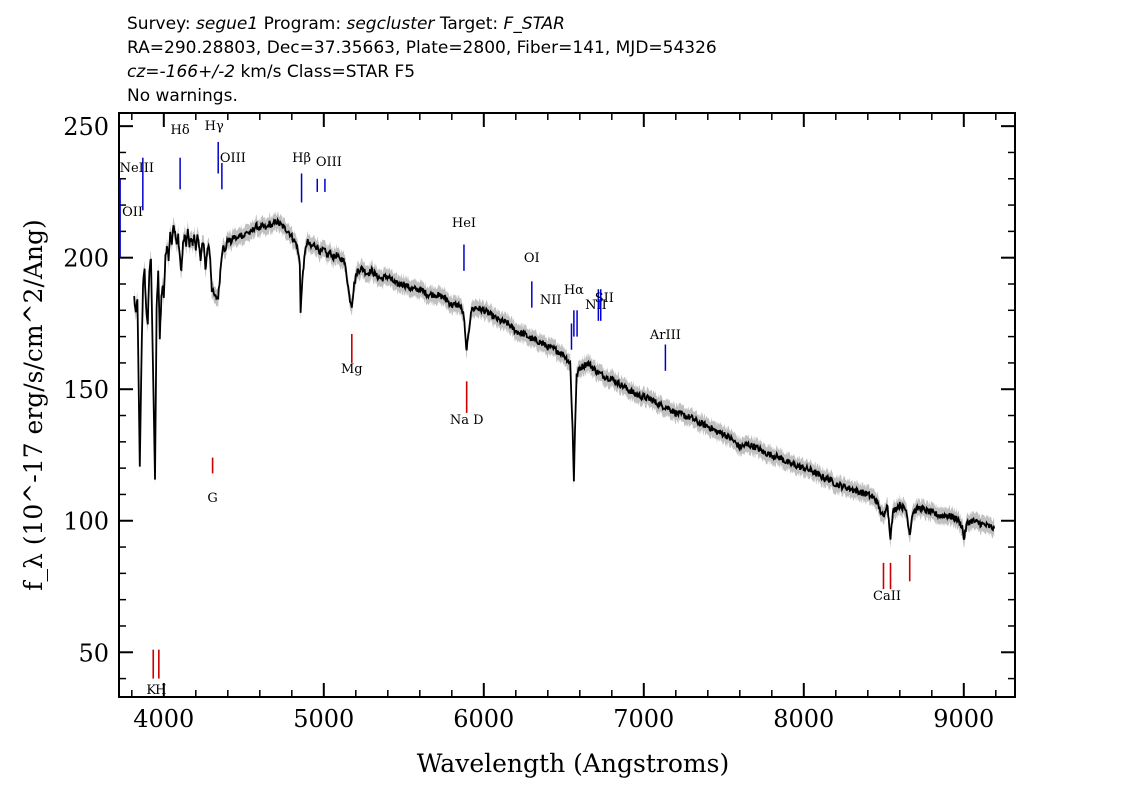  What do you see at coordinates (483, 719) in the screenshot?
I see `x-tick-label: 6000` at bounding box center [483, 719].